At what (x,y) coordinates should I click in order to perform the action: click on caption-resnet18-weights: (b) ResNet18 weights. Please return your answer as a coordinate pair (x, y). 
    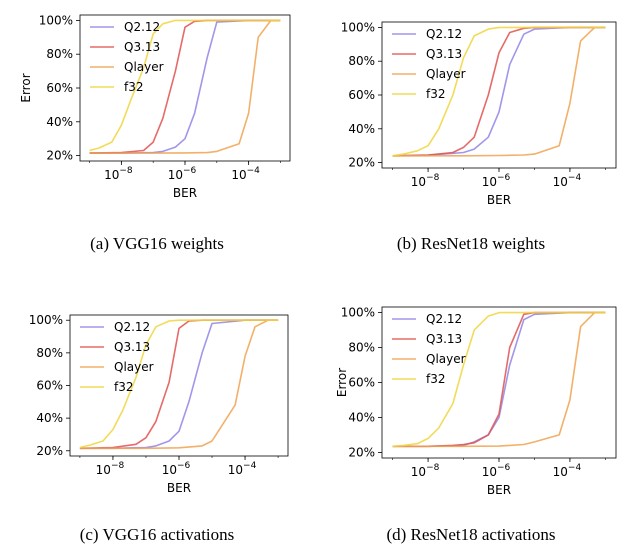
    Looking at the image, I should click on (471, 243).